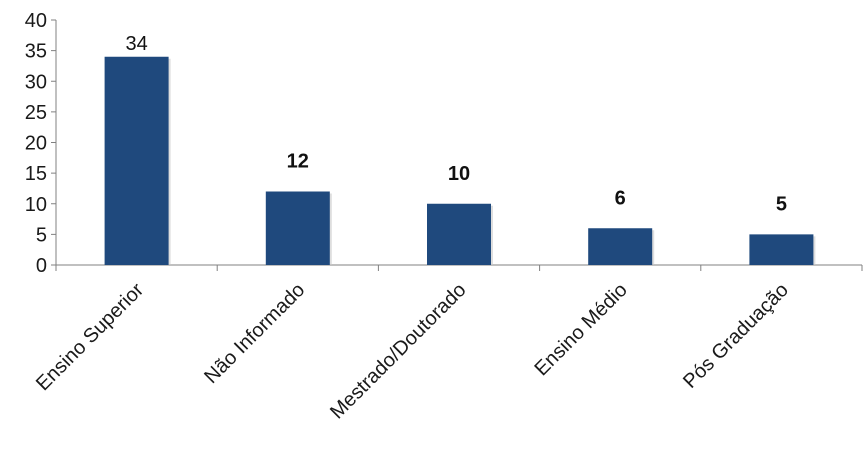 Image resolution: width=863 pixels, height=471 pixels. Describe the element at coordinates (736, 336) in the screenshot. I see `category-label: Pós Graduação` at that location.